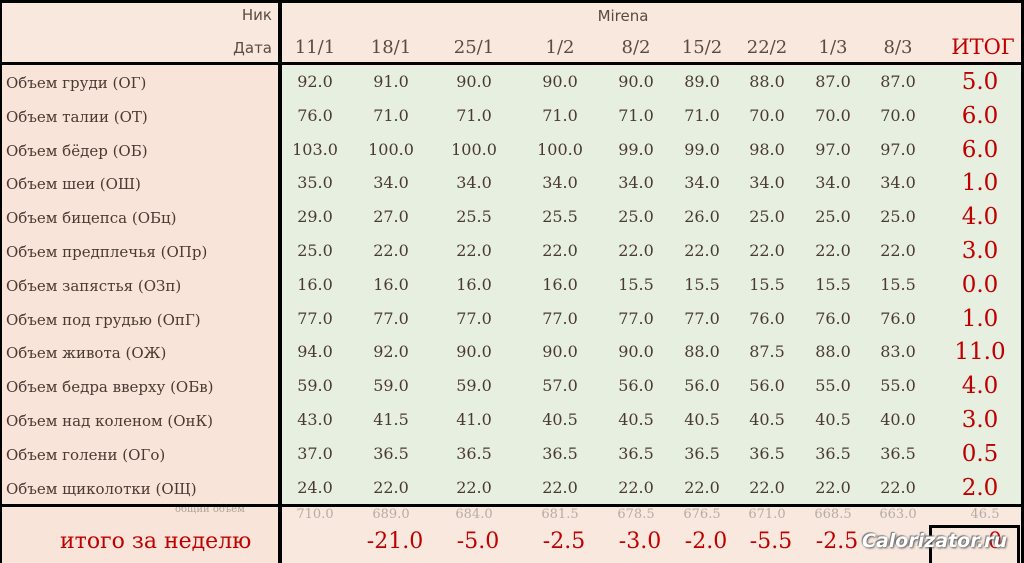  What do you see at coordinates (391, 216) in the screenshot?
I see `value-cell: 27.0` at bounding box center [391, 216].